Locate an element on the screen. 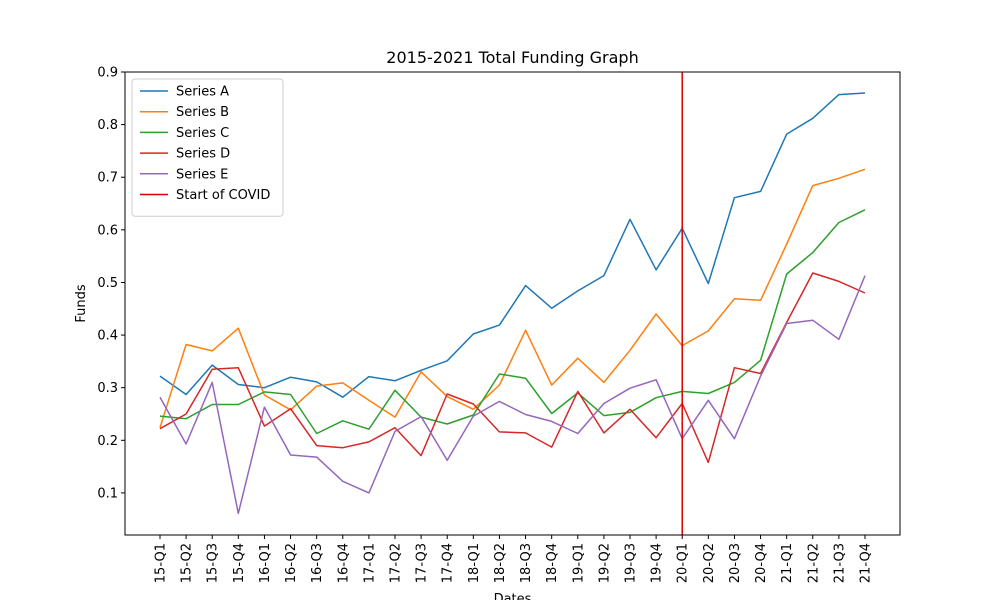 This screenshot has width=1000, height=600. y-axis-label: Funds is located at coordinates (81, 303).